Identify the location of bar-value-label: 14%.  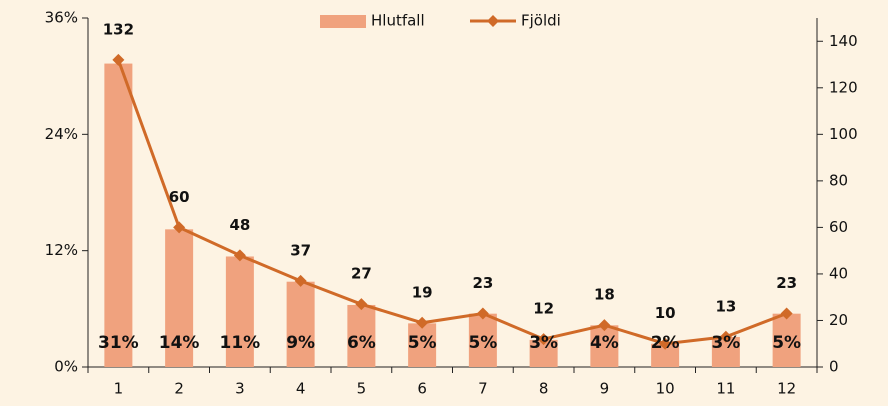
(179, 343).